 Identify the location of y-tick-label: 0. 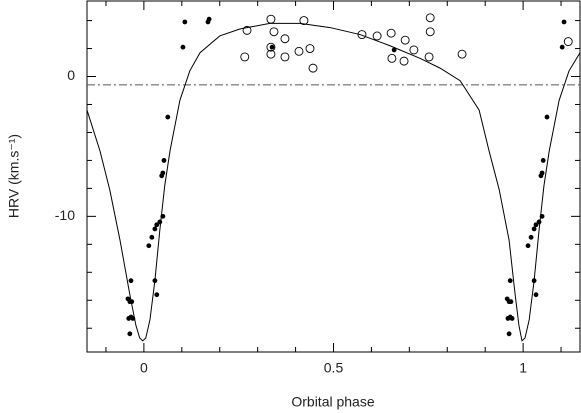
(71, 75).